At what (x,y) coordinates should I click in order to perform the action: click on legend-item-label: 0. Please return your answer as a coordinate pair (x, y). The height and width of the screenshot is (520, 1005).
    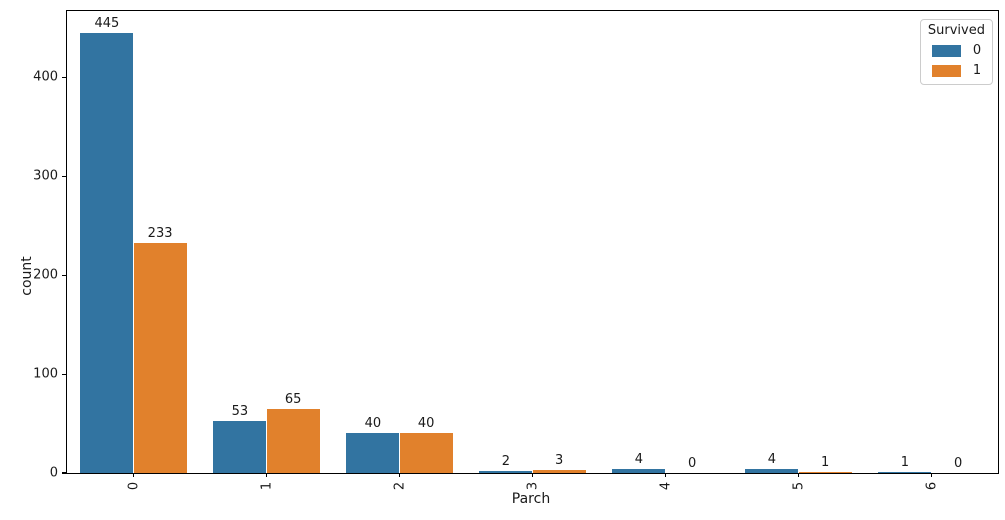
    Looking at the image, I should click on (977, 50).